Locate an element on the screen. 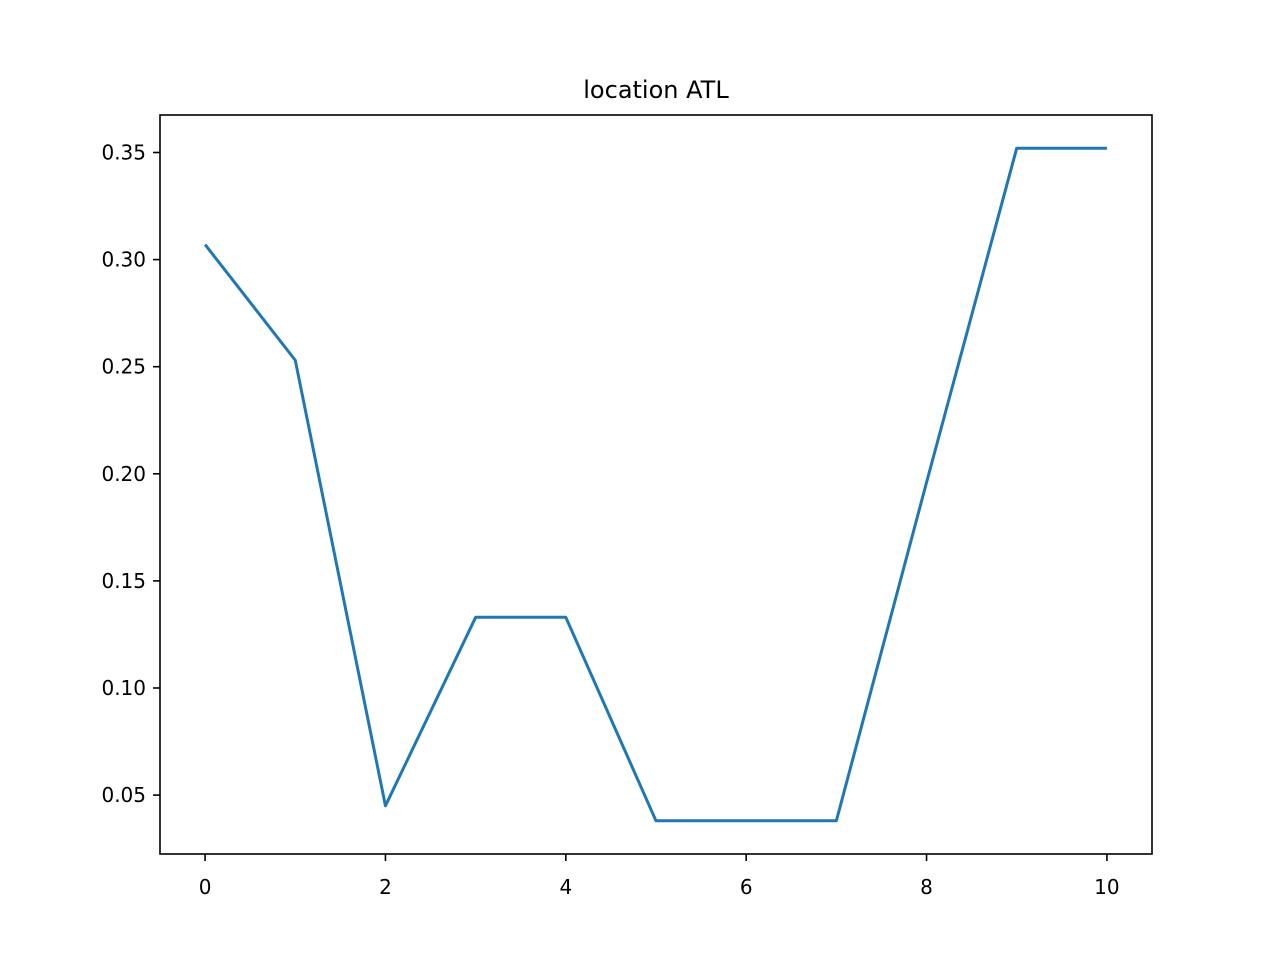 The height and width of the screenshot is (960, 1280). x-tick-label: 10 is located at coordinates (1106, 887).